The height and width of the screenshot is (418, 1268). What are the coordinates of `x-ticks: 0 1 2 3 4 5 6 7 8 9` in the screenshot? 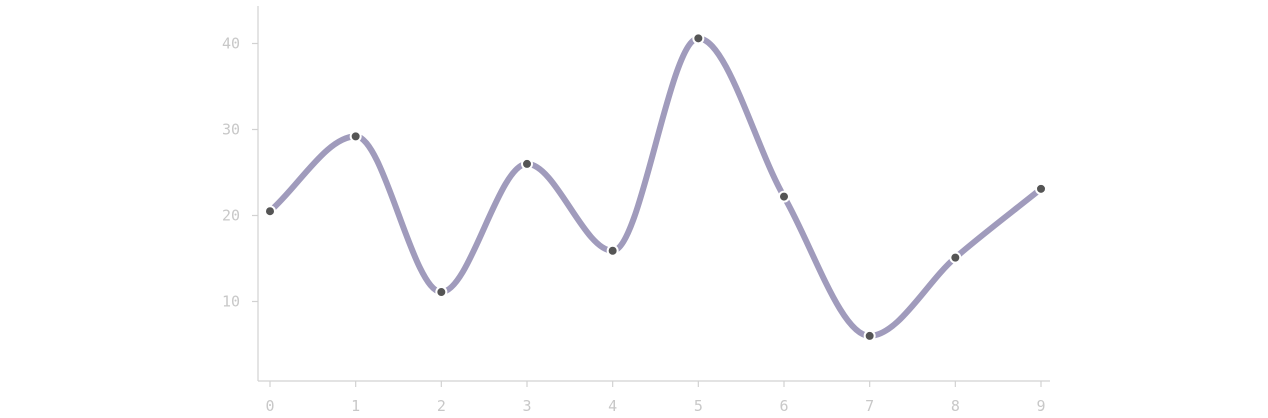 It's located at (655, 398).